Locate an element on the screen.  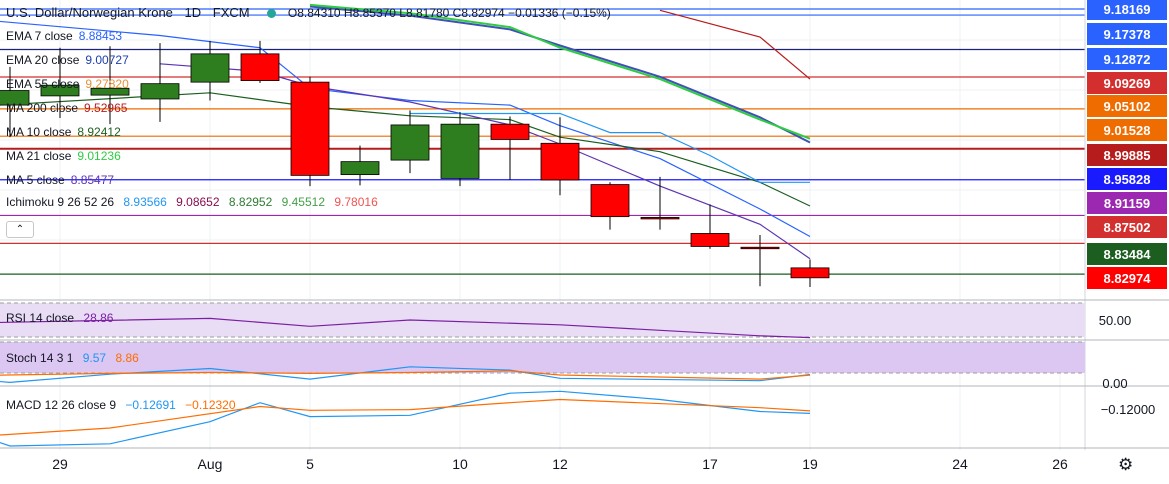
price-label-text: 9.01528 is located at coordinates (1127, 130).